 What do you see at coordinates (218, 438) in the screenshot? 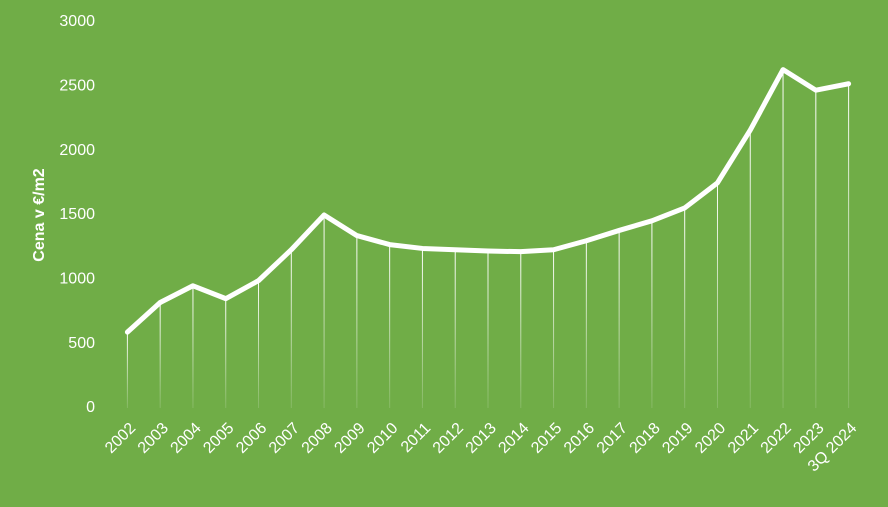
I see `x-tick-label: 2005` at bounding box center [218, 438].